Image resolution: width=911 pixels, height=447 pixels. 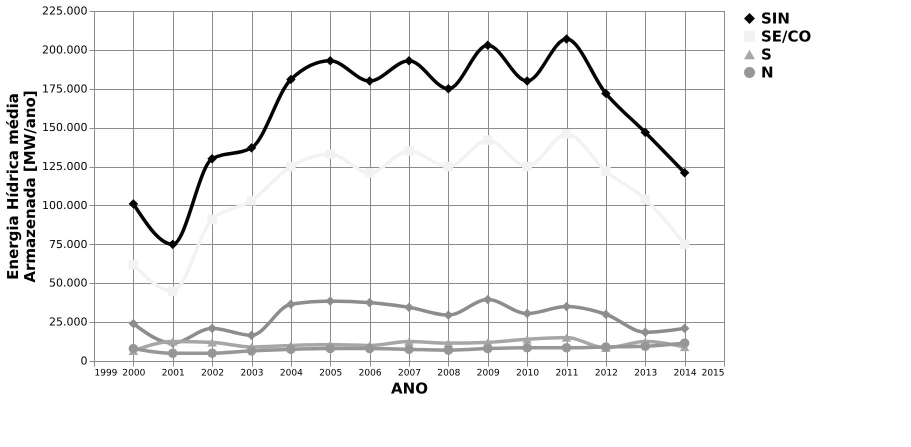 What do you see at coordinates (68, 283) in the screenshot?
I see `y-tick-label: 50.000` at bounding box center [68, 283].